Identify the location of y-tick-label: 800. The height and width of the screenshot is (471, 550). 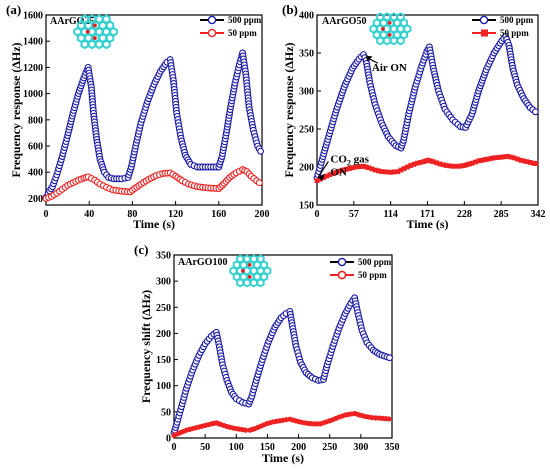
(35, 120).